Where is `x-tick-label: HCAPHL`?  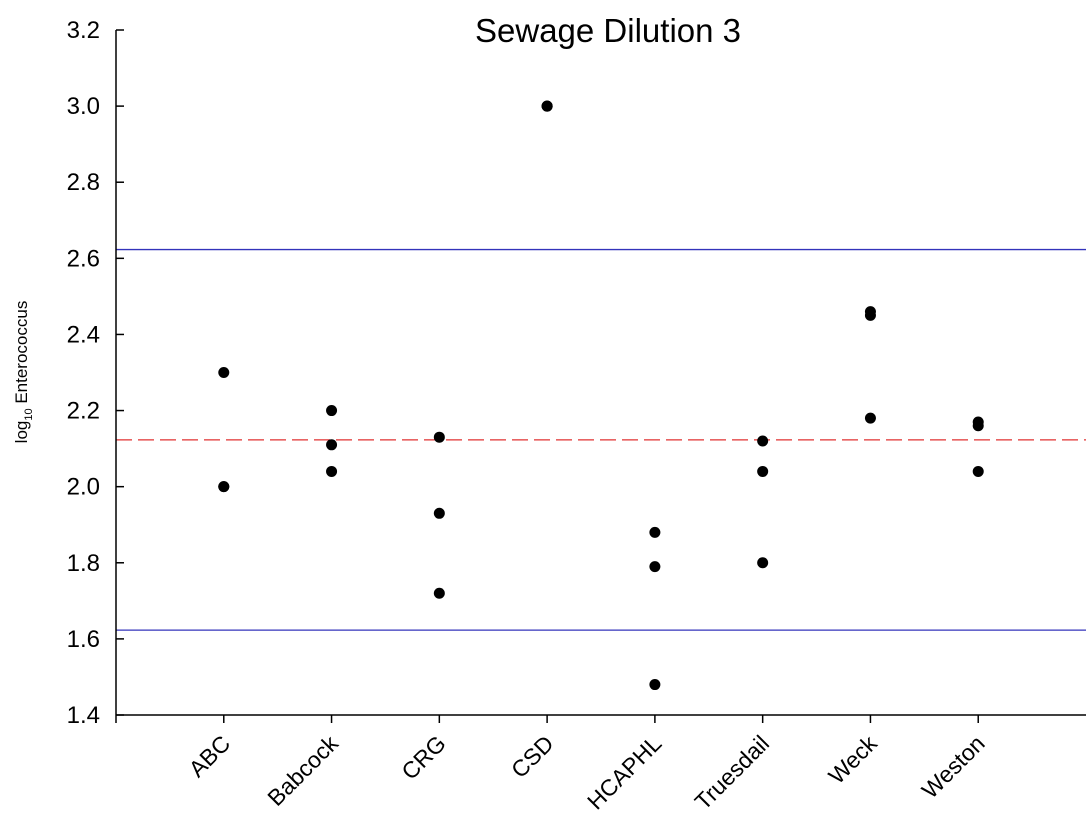
x-tick-label: HCAPHL is located at coordinates (624, 772).